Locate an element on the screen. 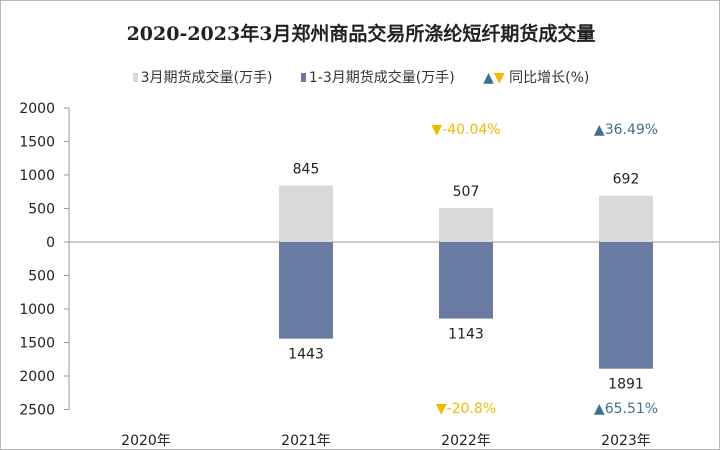  y-tick-label: 0 is located at coordinates (50, 243).